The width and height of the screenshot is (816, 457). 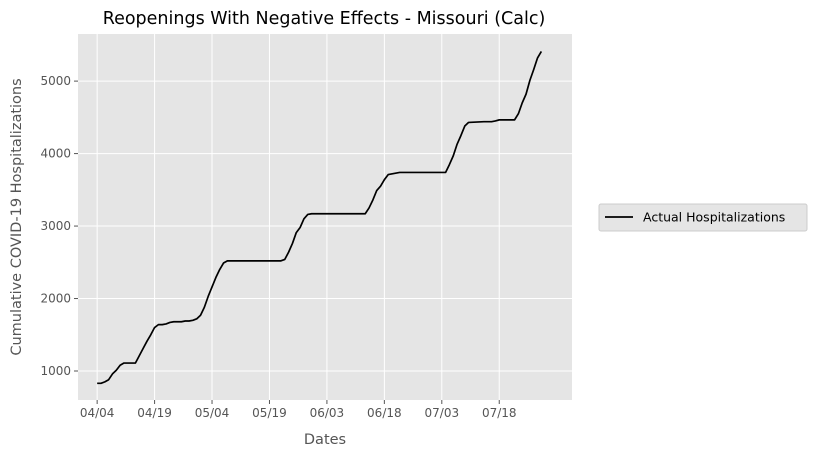 I want to click on y-tick-label: 2000, so click(x=55, y=299).